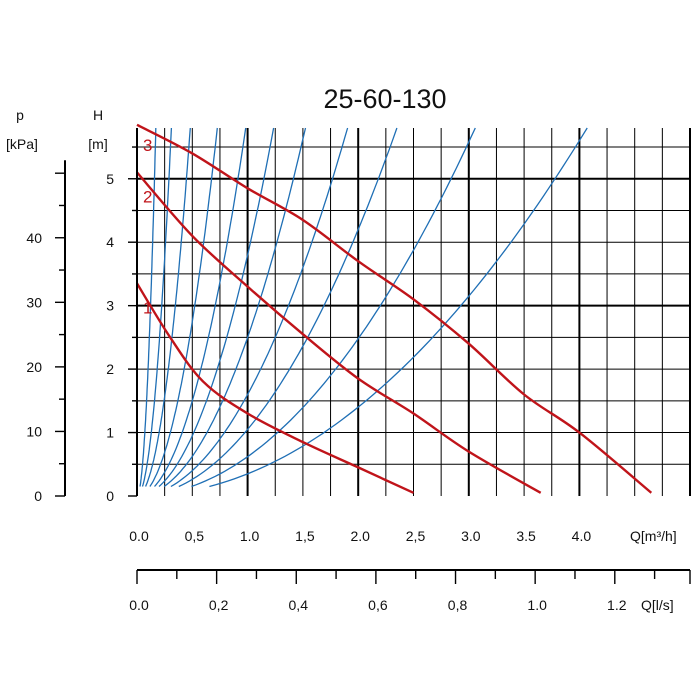 The width and height of the screenshot is (700, 700). What do you see at coordinates (250, 536) in the screenshot?
I see `q-tick-label: 1.0` at bounding box center [250, 536].